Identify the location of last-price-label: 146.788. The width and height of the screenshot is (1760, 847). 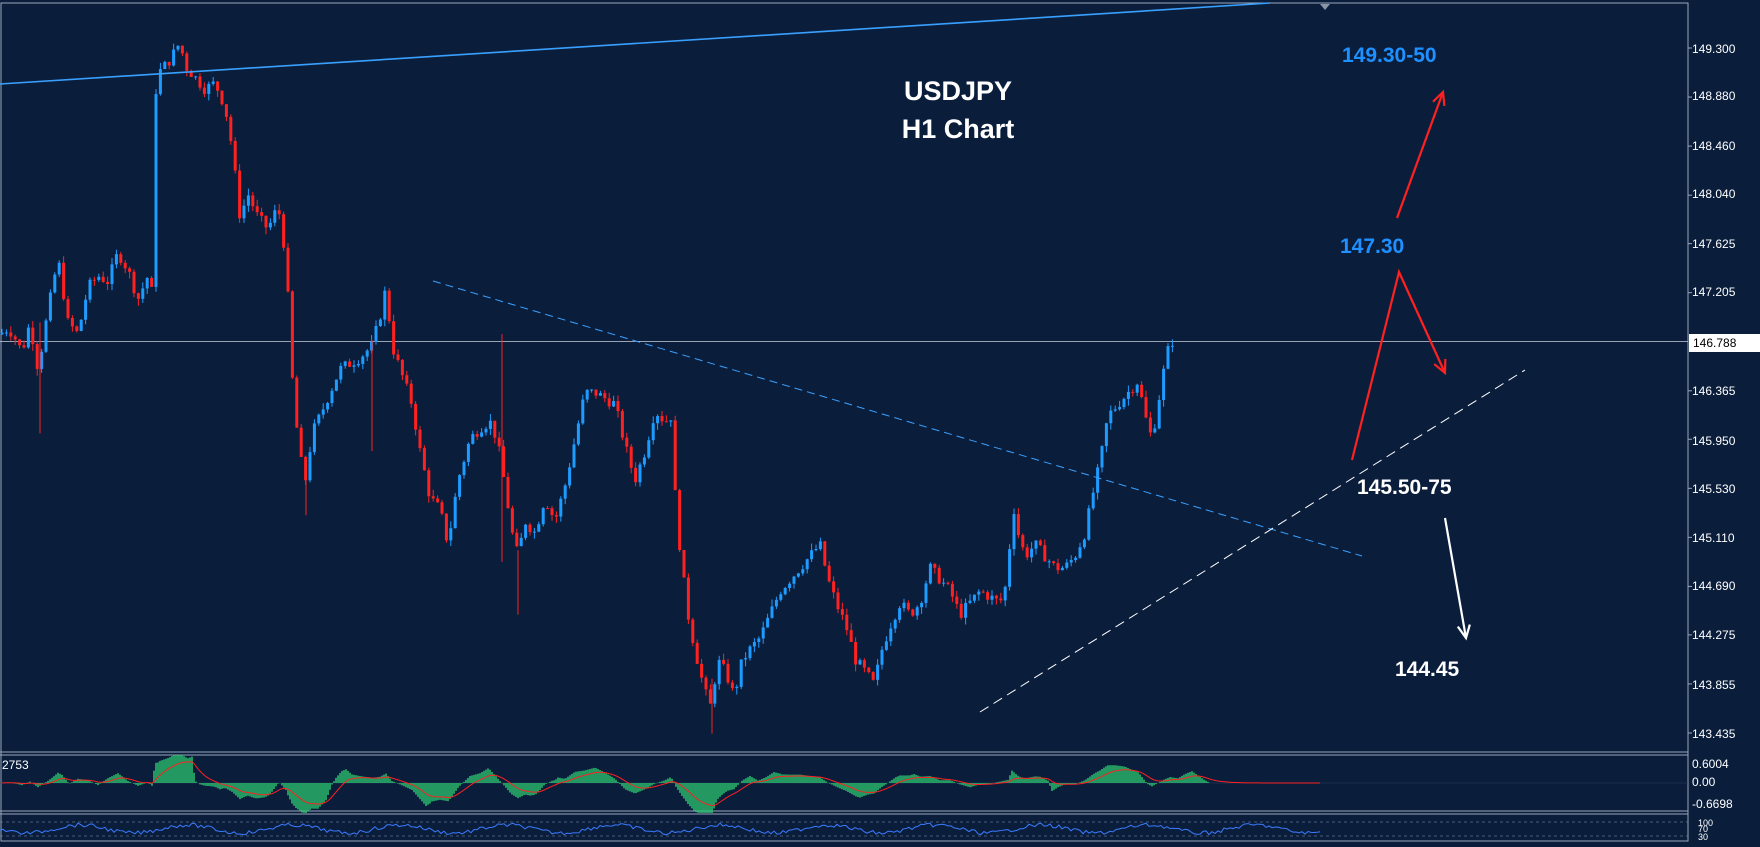
(1724, 343).